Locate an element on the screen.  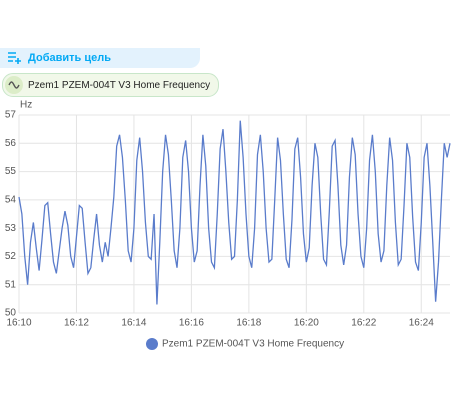
x-tick-label: 16:16 is located at coordinates (191, 323).